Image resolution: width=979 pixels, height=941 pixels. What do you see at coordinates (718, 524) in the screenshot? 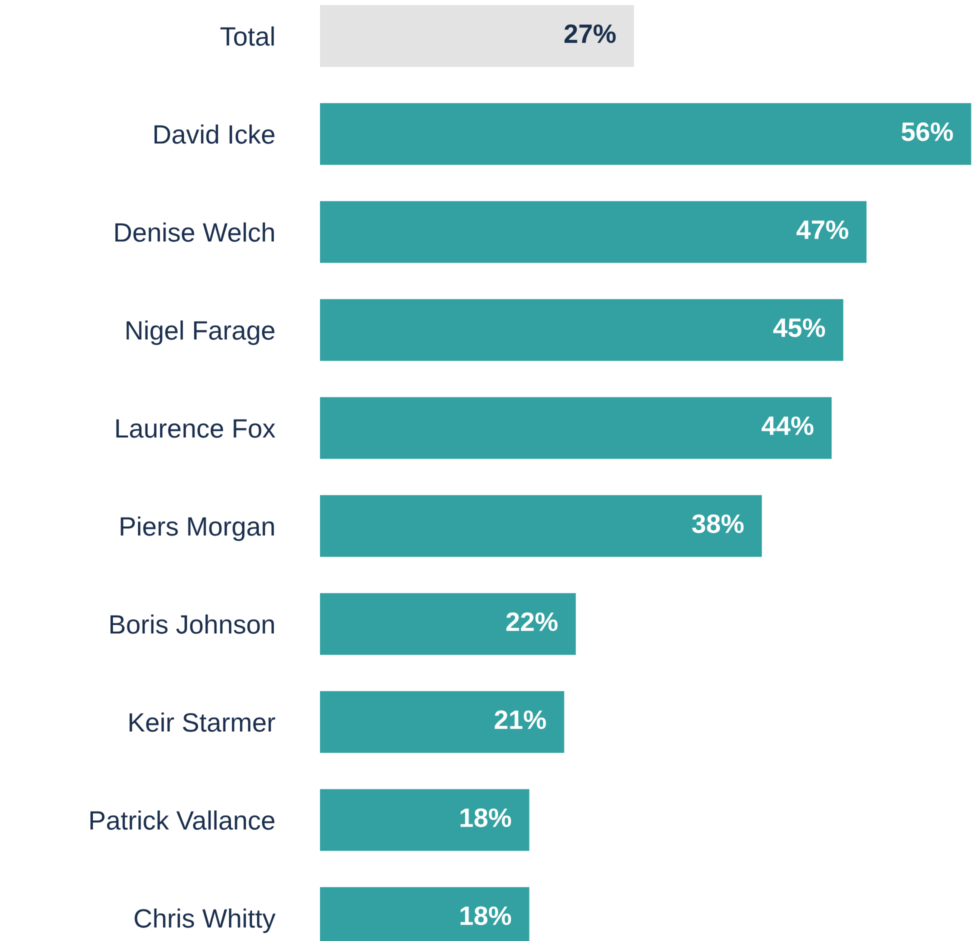
I see `data-label: 38%` at bounding box center [718, 524].